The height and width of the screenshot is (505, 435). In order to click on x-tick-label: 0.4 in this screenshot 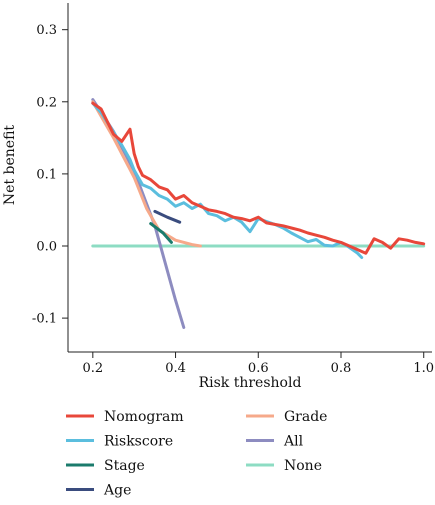, I will do `click(175, 368)`.